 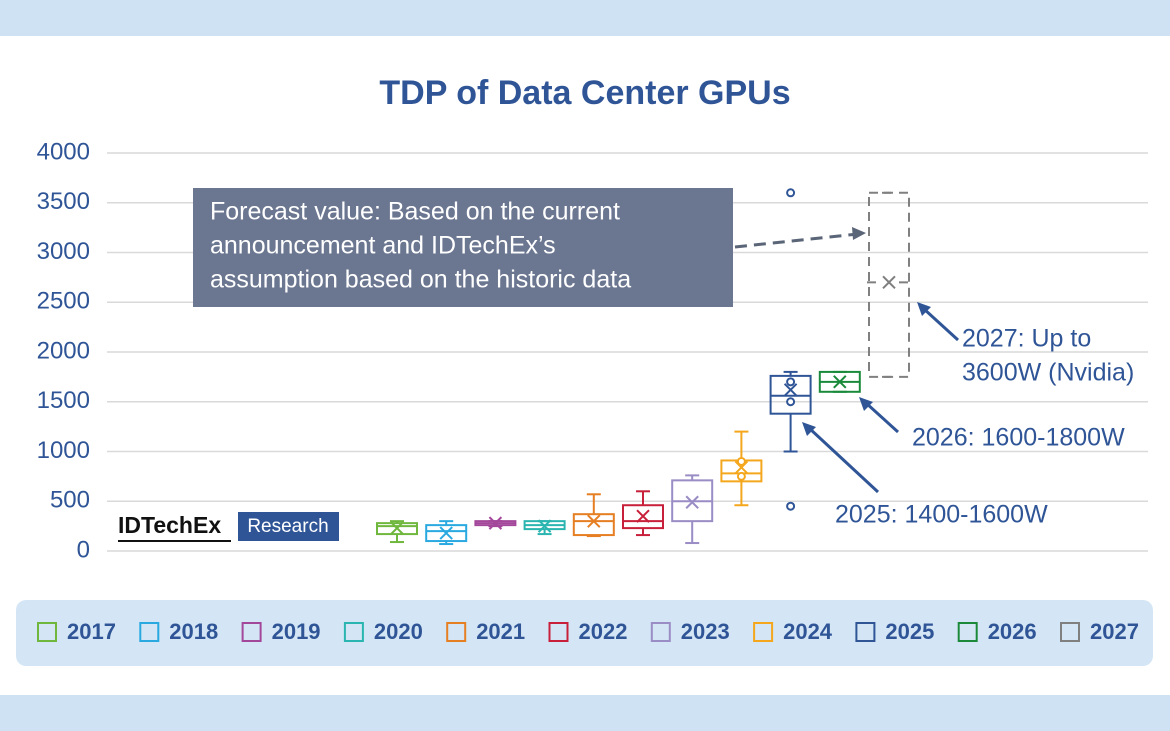 I want to click on arrow-2026, so click(x=882, y=417).